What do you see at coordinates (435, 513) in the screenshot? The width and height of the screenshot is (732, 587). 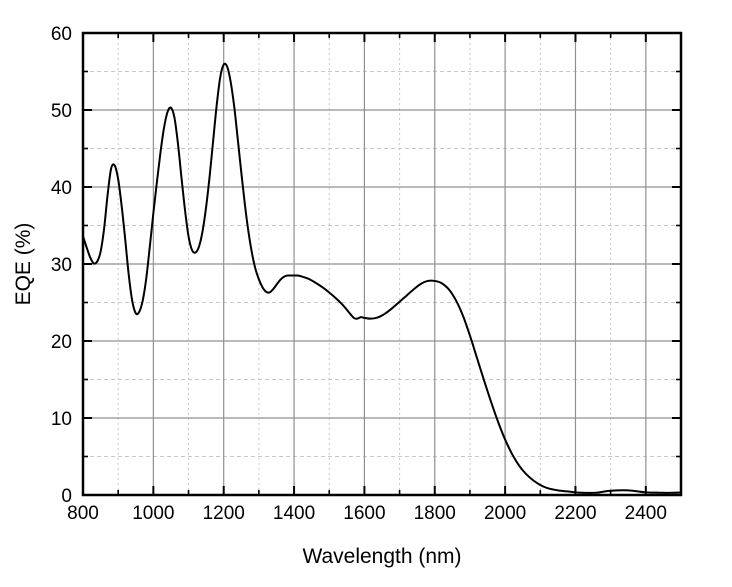 I see `x-tick-label: 1800` at bounding box center [435, 513].